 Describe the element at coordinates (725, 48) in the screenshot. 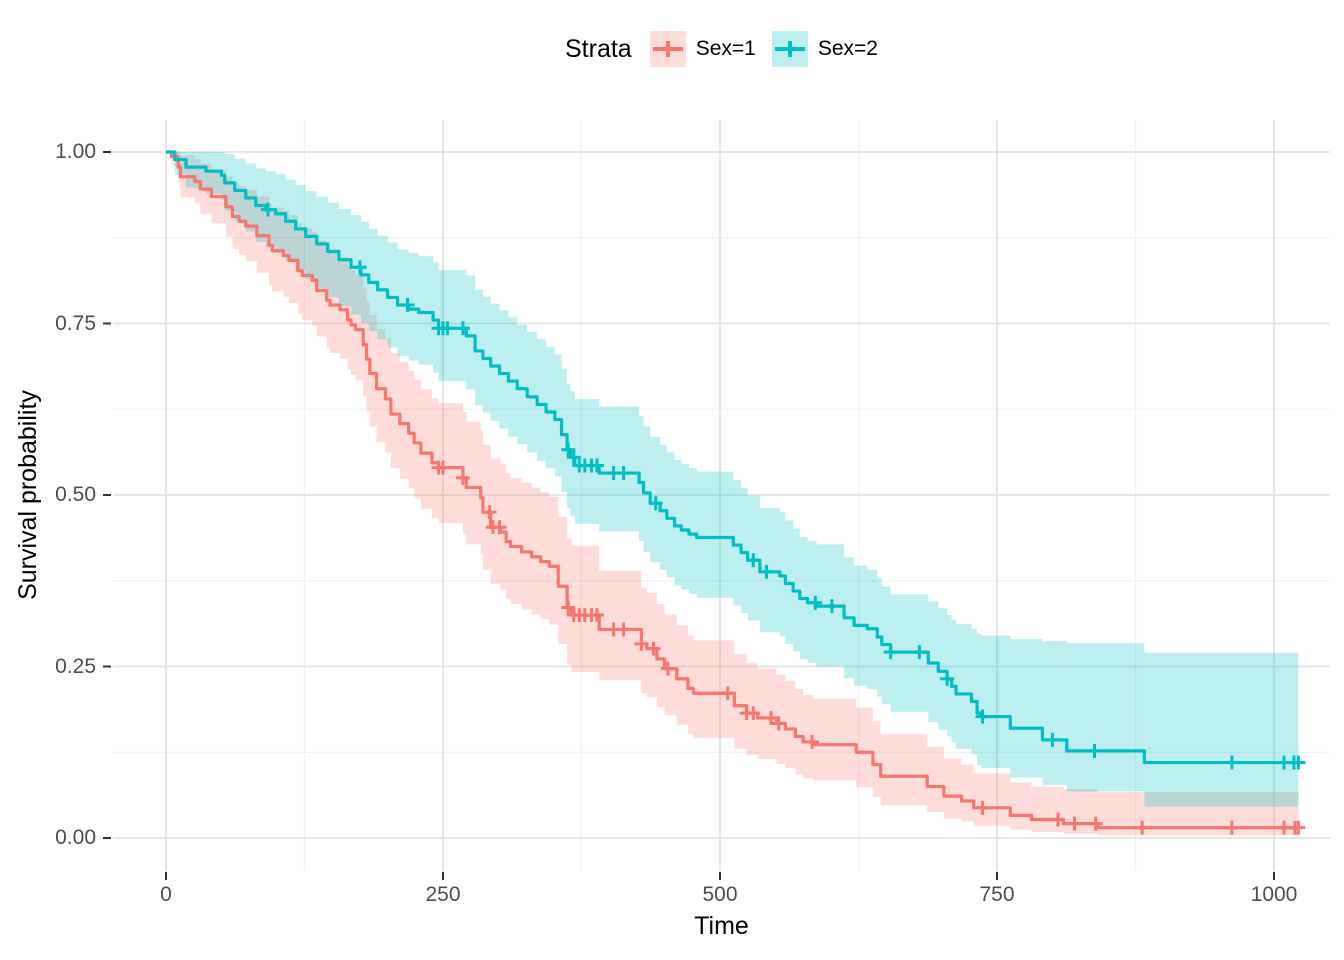

I see `legend-label-sex1: Sex=1` at that location.